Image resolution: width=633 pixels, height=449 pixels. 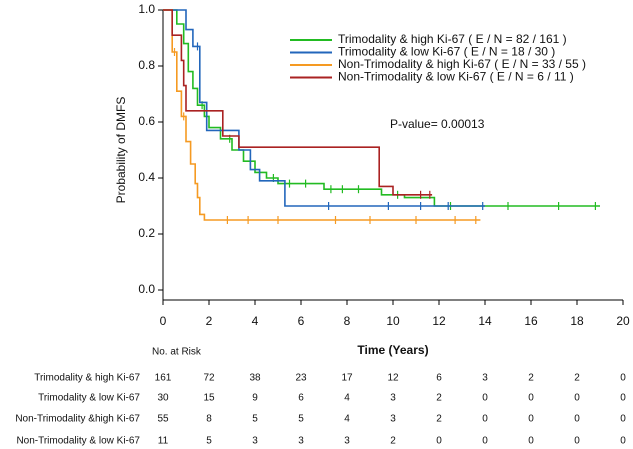 What do you see at coordinates (146, 233) in the screenshot?
I see `y-tick-label: 0.2` at bounding box center [146, 233].